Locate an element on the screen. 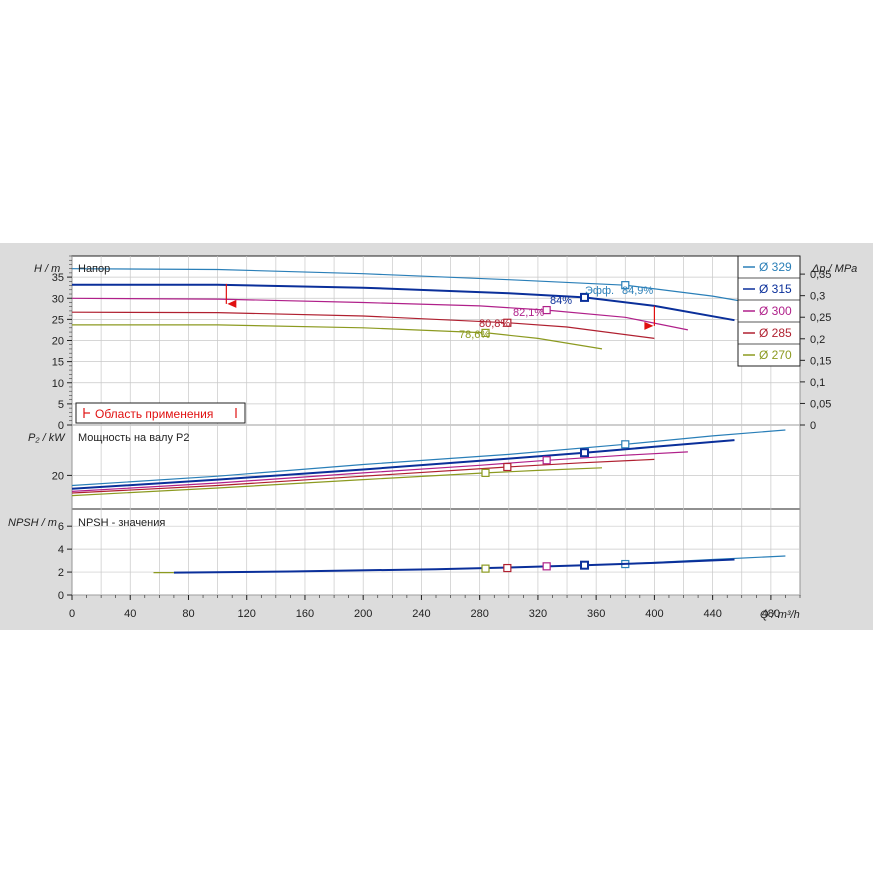 This screenshot has height=873, width=873. power-panel-title: Мощность на валу P2 is located at coordinates (134, 438).